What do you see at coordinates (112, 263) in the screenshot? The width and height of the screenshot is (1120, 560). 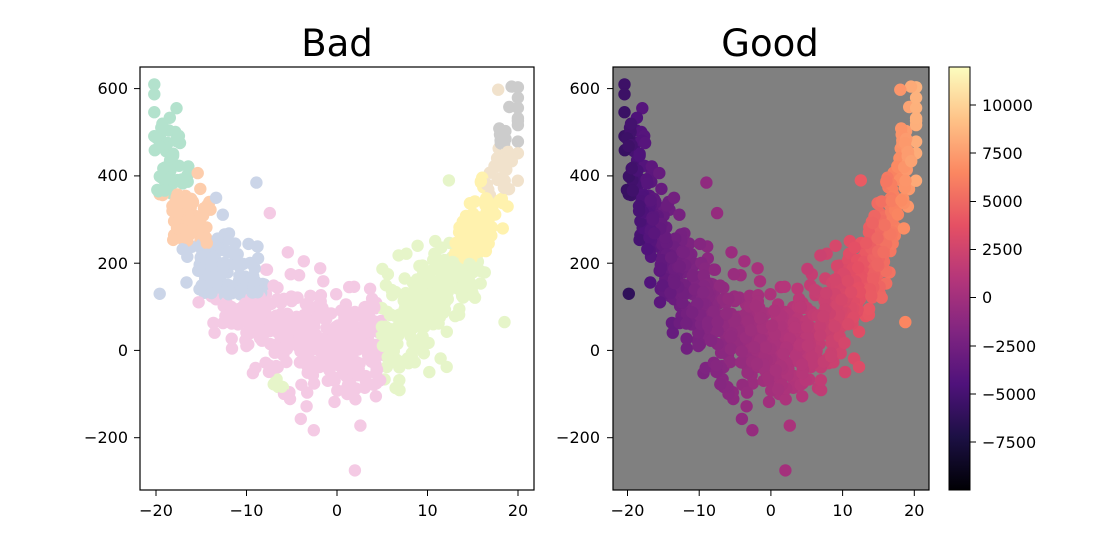 I see `bad-y-axis: 600 400 200 0 −200` at bounding box center [112, 263].